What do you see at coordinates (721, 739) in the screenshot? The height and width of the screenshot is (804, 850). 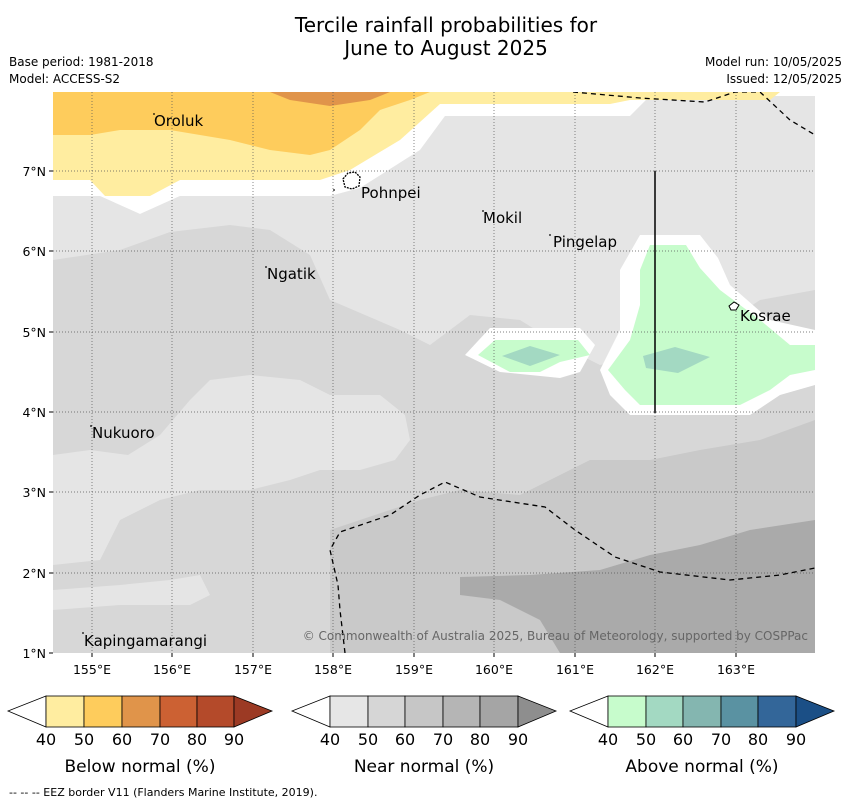 I see `legend-above-tick: 70` at bounding box center [721, 739].